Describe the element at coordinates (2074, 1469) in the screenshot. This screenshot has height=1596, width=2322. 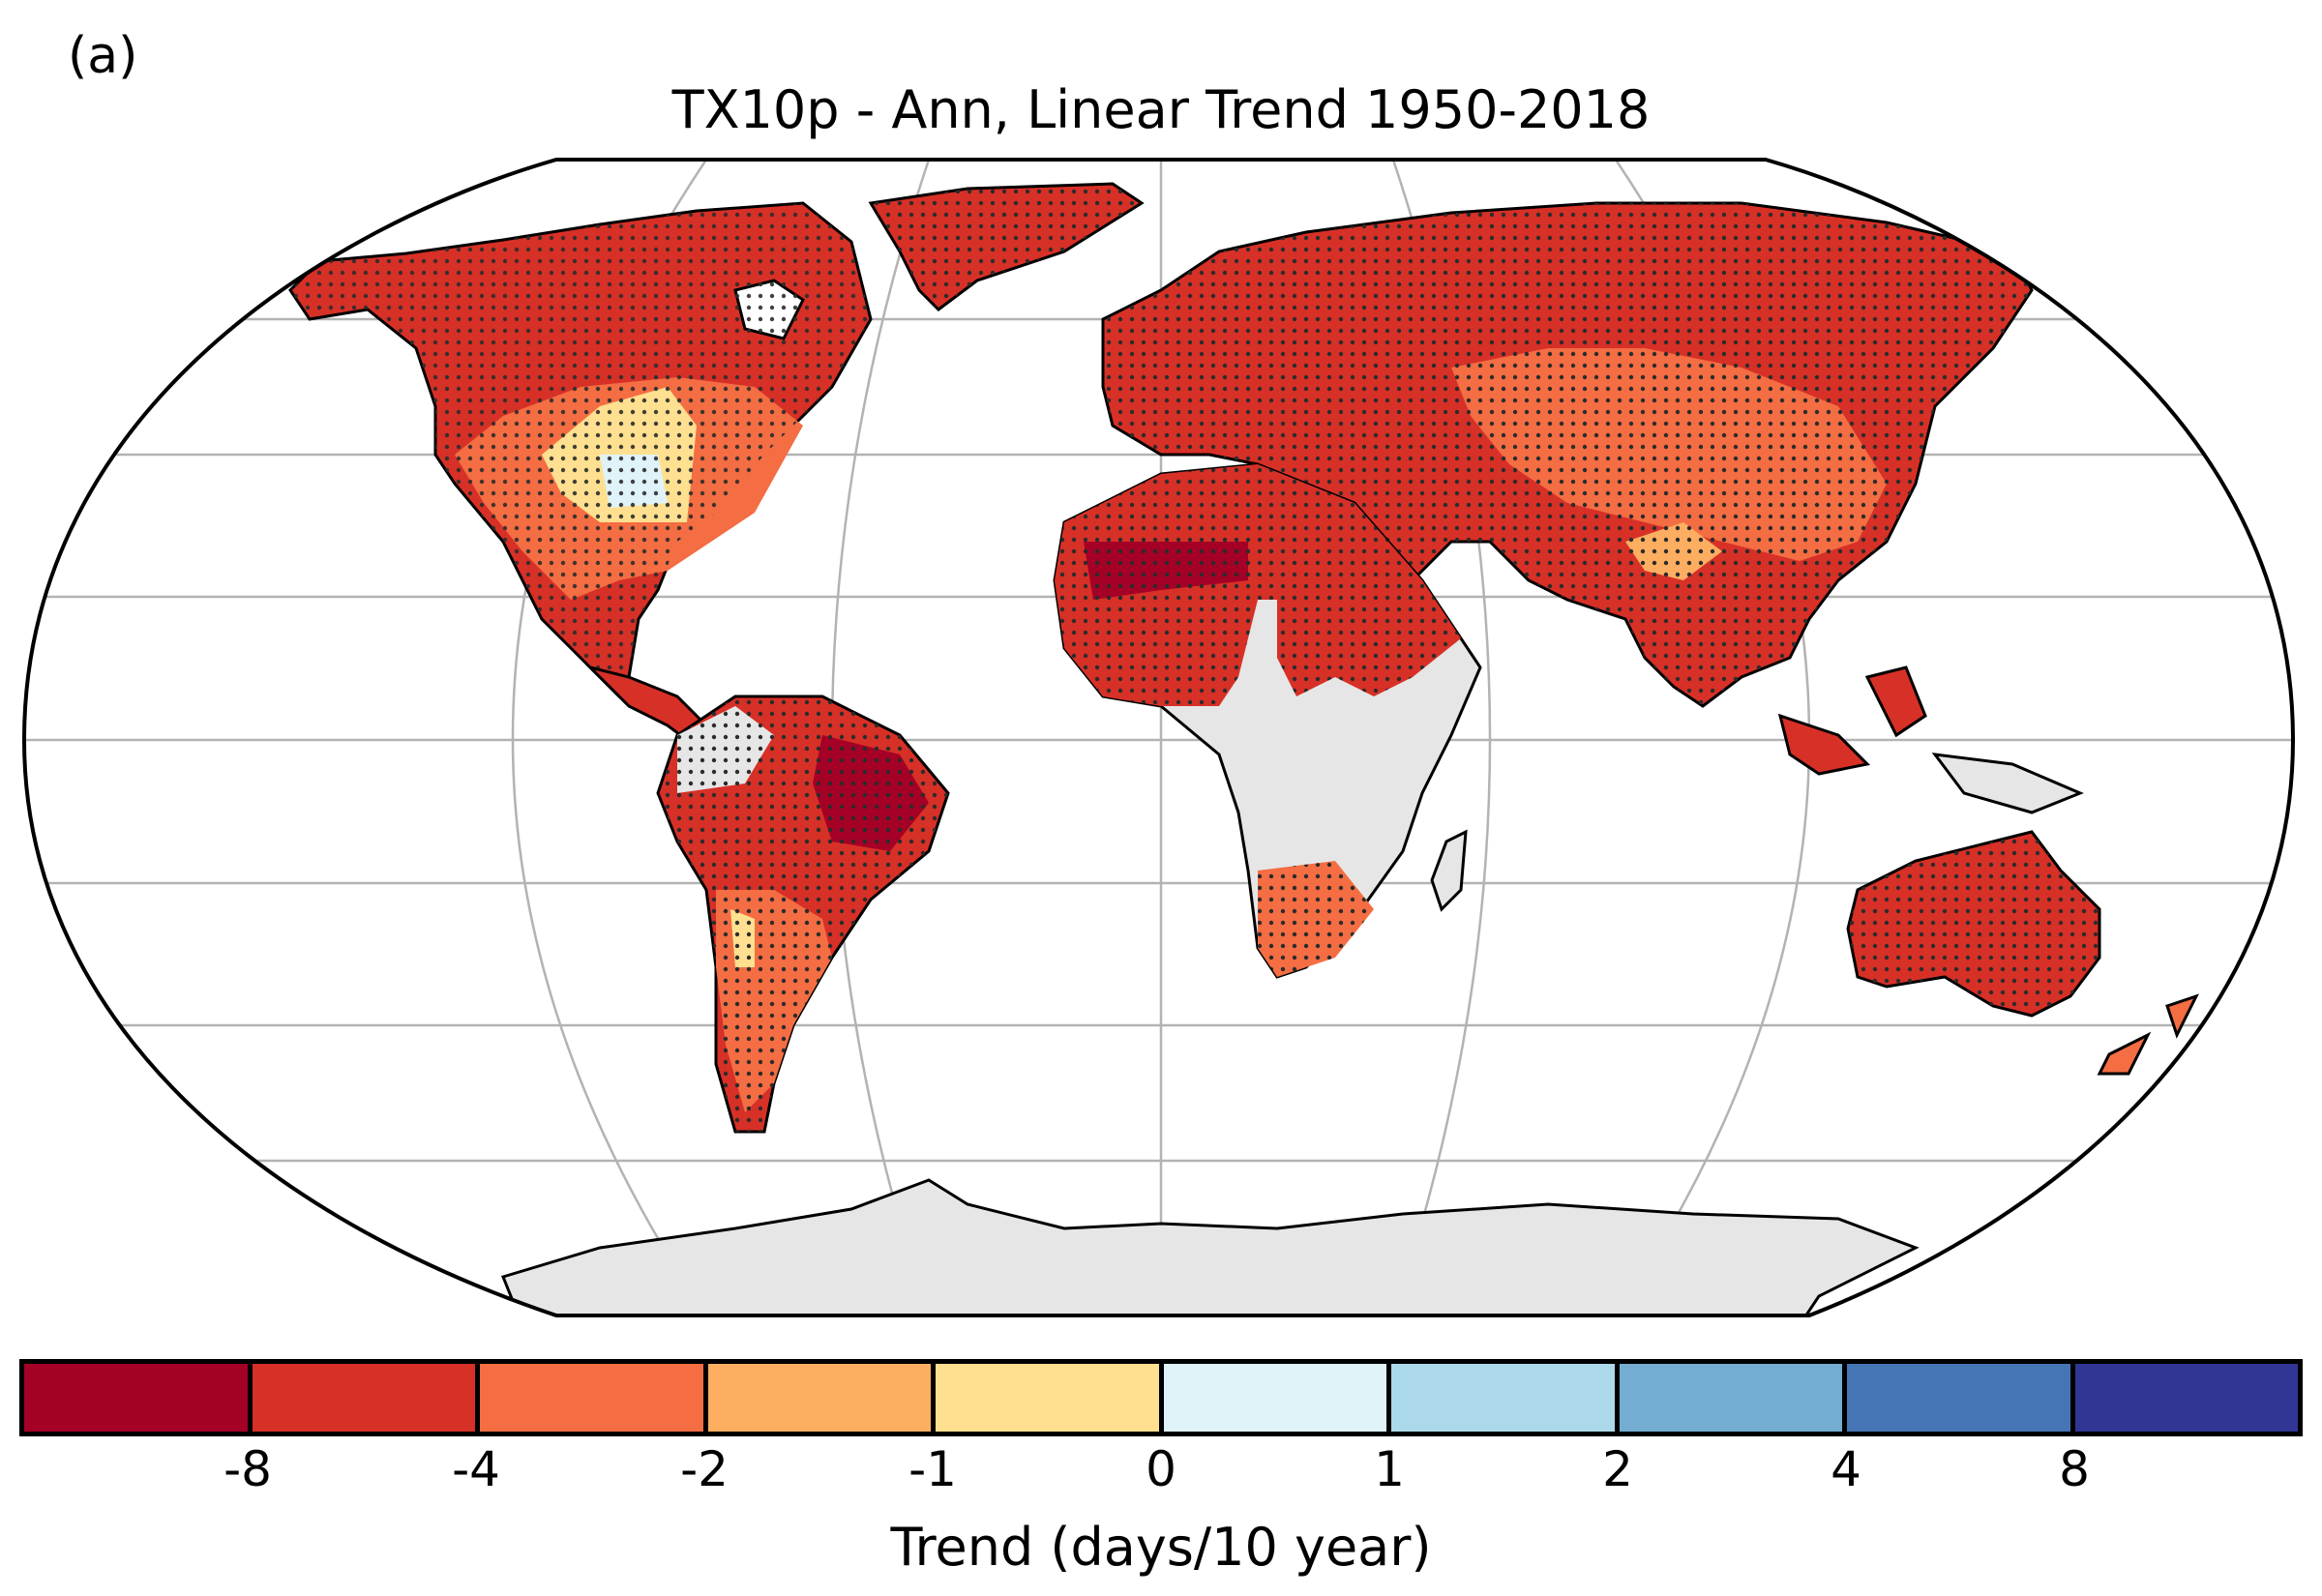
I see `colorbar-tick-label: 8` at that location.